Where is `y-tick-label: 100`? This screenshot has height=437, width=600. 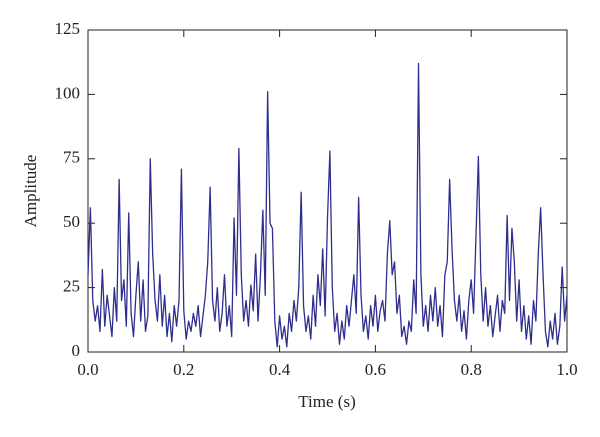
y-tick-label: 100 is located at coordinates (68, 92).